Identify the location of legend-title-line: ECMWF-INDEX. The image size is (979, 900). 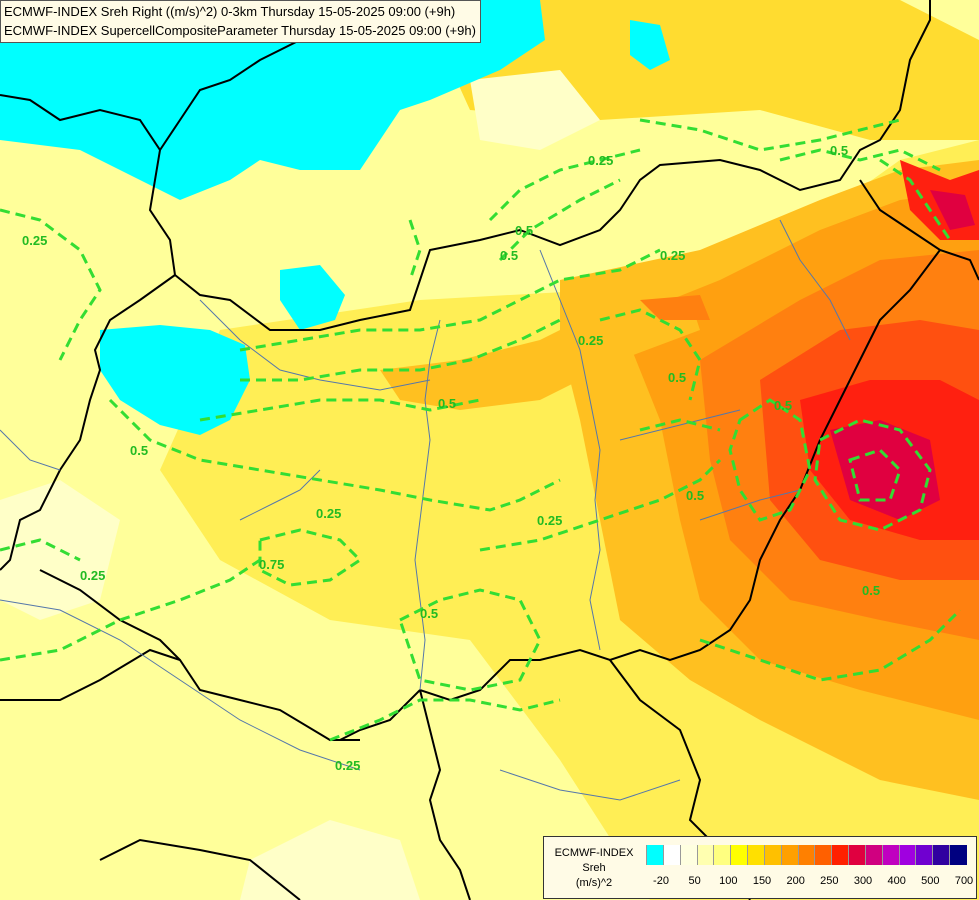
(594, 853).